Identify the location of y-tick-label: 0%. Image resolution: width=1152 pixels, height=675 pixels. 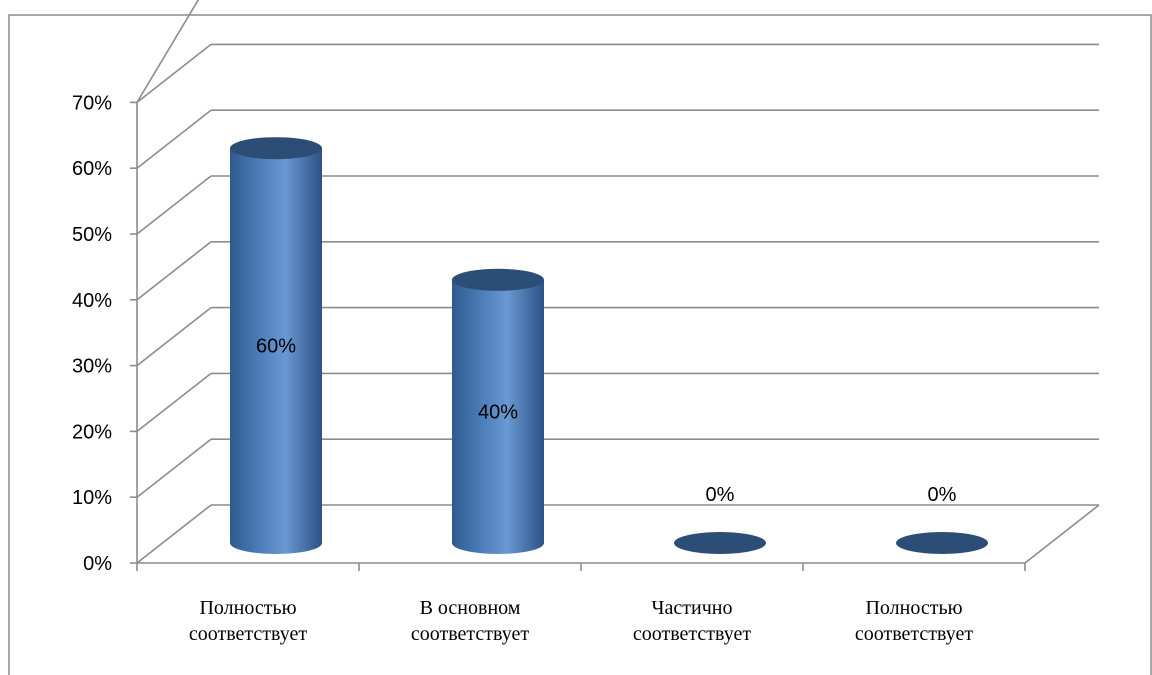
(97, 564).